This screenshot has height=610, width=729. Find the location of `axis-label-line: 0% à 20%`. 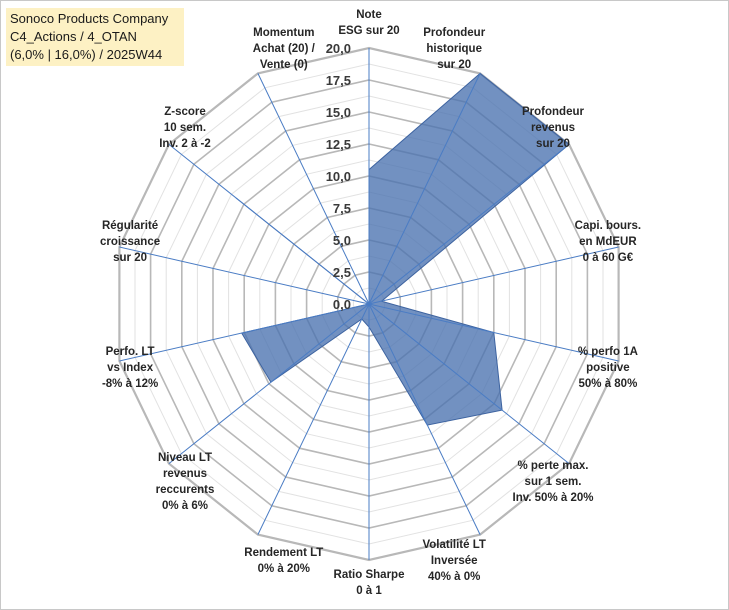

axis-label-line: 0% à 20% is located at coordinates (284, 569).